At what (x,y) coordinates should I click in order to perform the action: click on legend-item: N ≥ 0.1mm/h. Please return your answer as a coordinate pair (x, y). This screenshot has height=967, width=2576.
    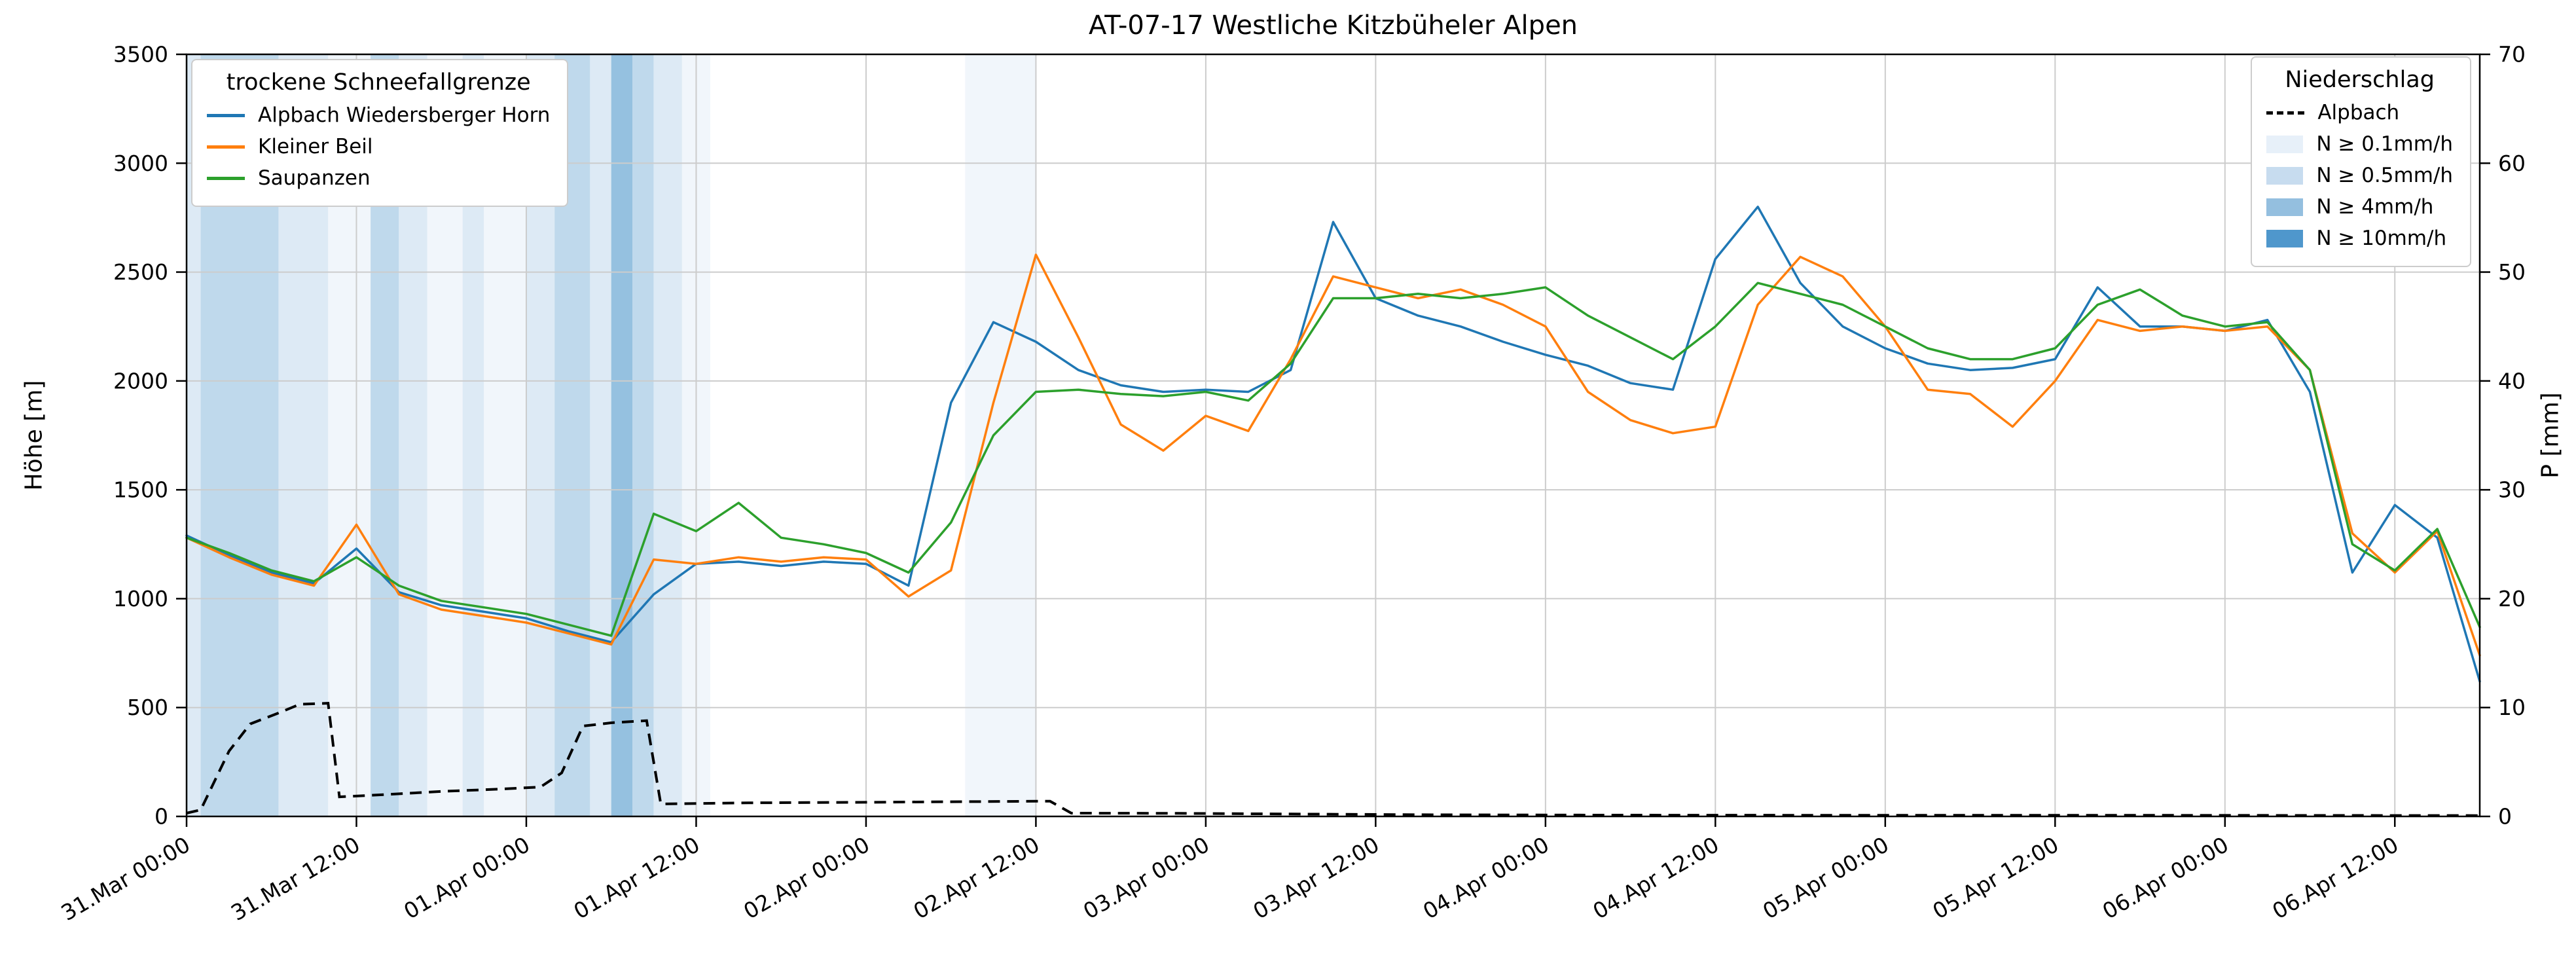
    Looking at the image, I should click on (2359, 144).